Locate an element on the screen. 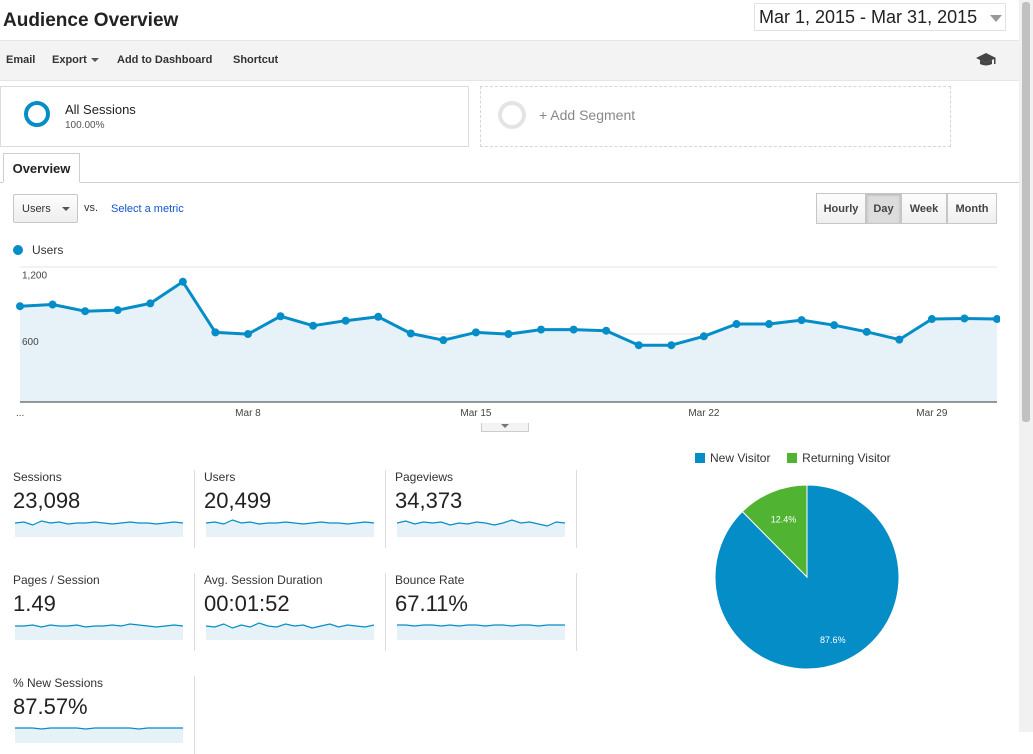  scrollbar is located at coordinates (1026, 366).